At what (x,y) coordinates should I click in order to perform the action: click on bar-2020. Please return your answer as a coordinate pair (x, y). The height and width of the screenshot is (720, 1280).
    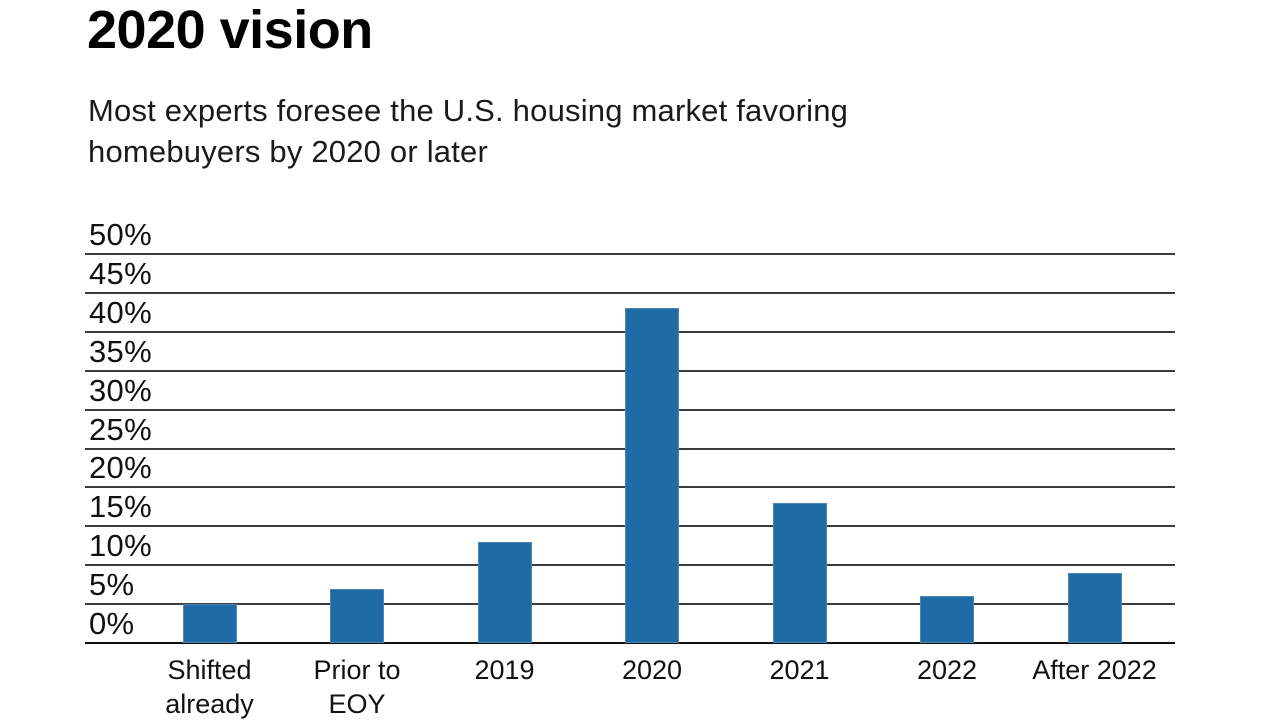
    Looking at the image, I should click on (652, 475).